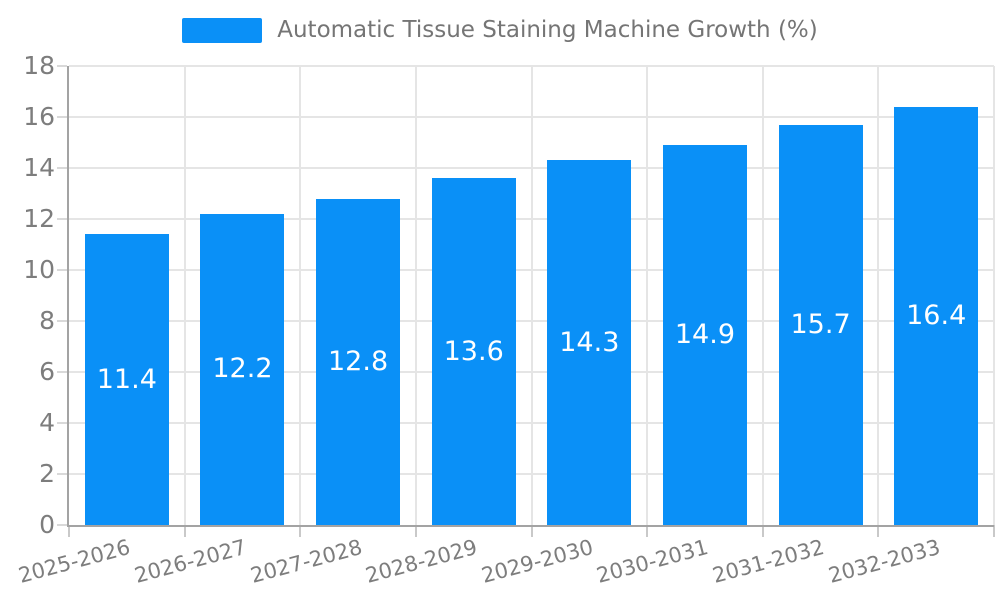  What do you see at coordinates (75, 561) in the screenshot?
I see `x-axis-category-label: 2025-2026` at bounding box center [75, 561].